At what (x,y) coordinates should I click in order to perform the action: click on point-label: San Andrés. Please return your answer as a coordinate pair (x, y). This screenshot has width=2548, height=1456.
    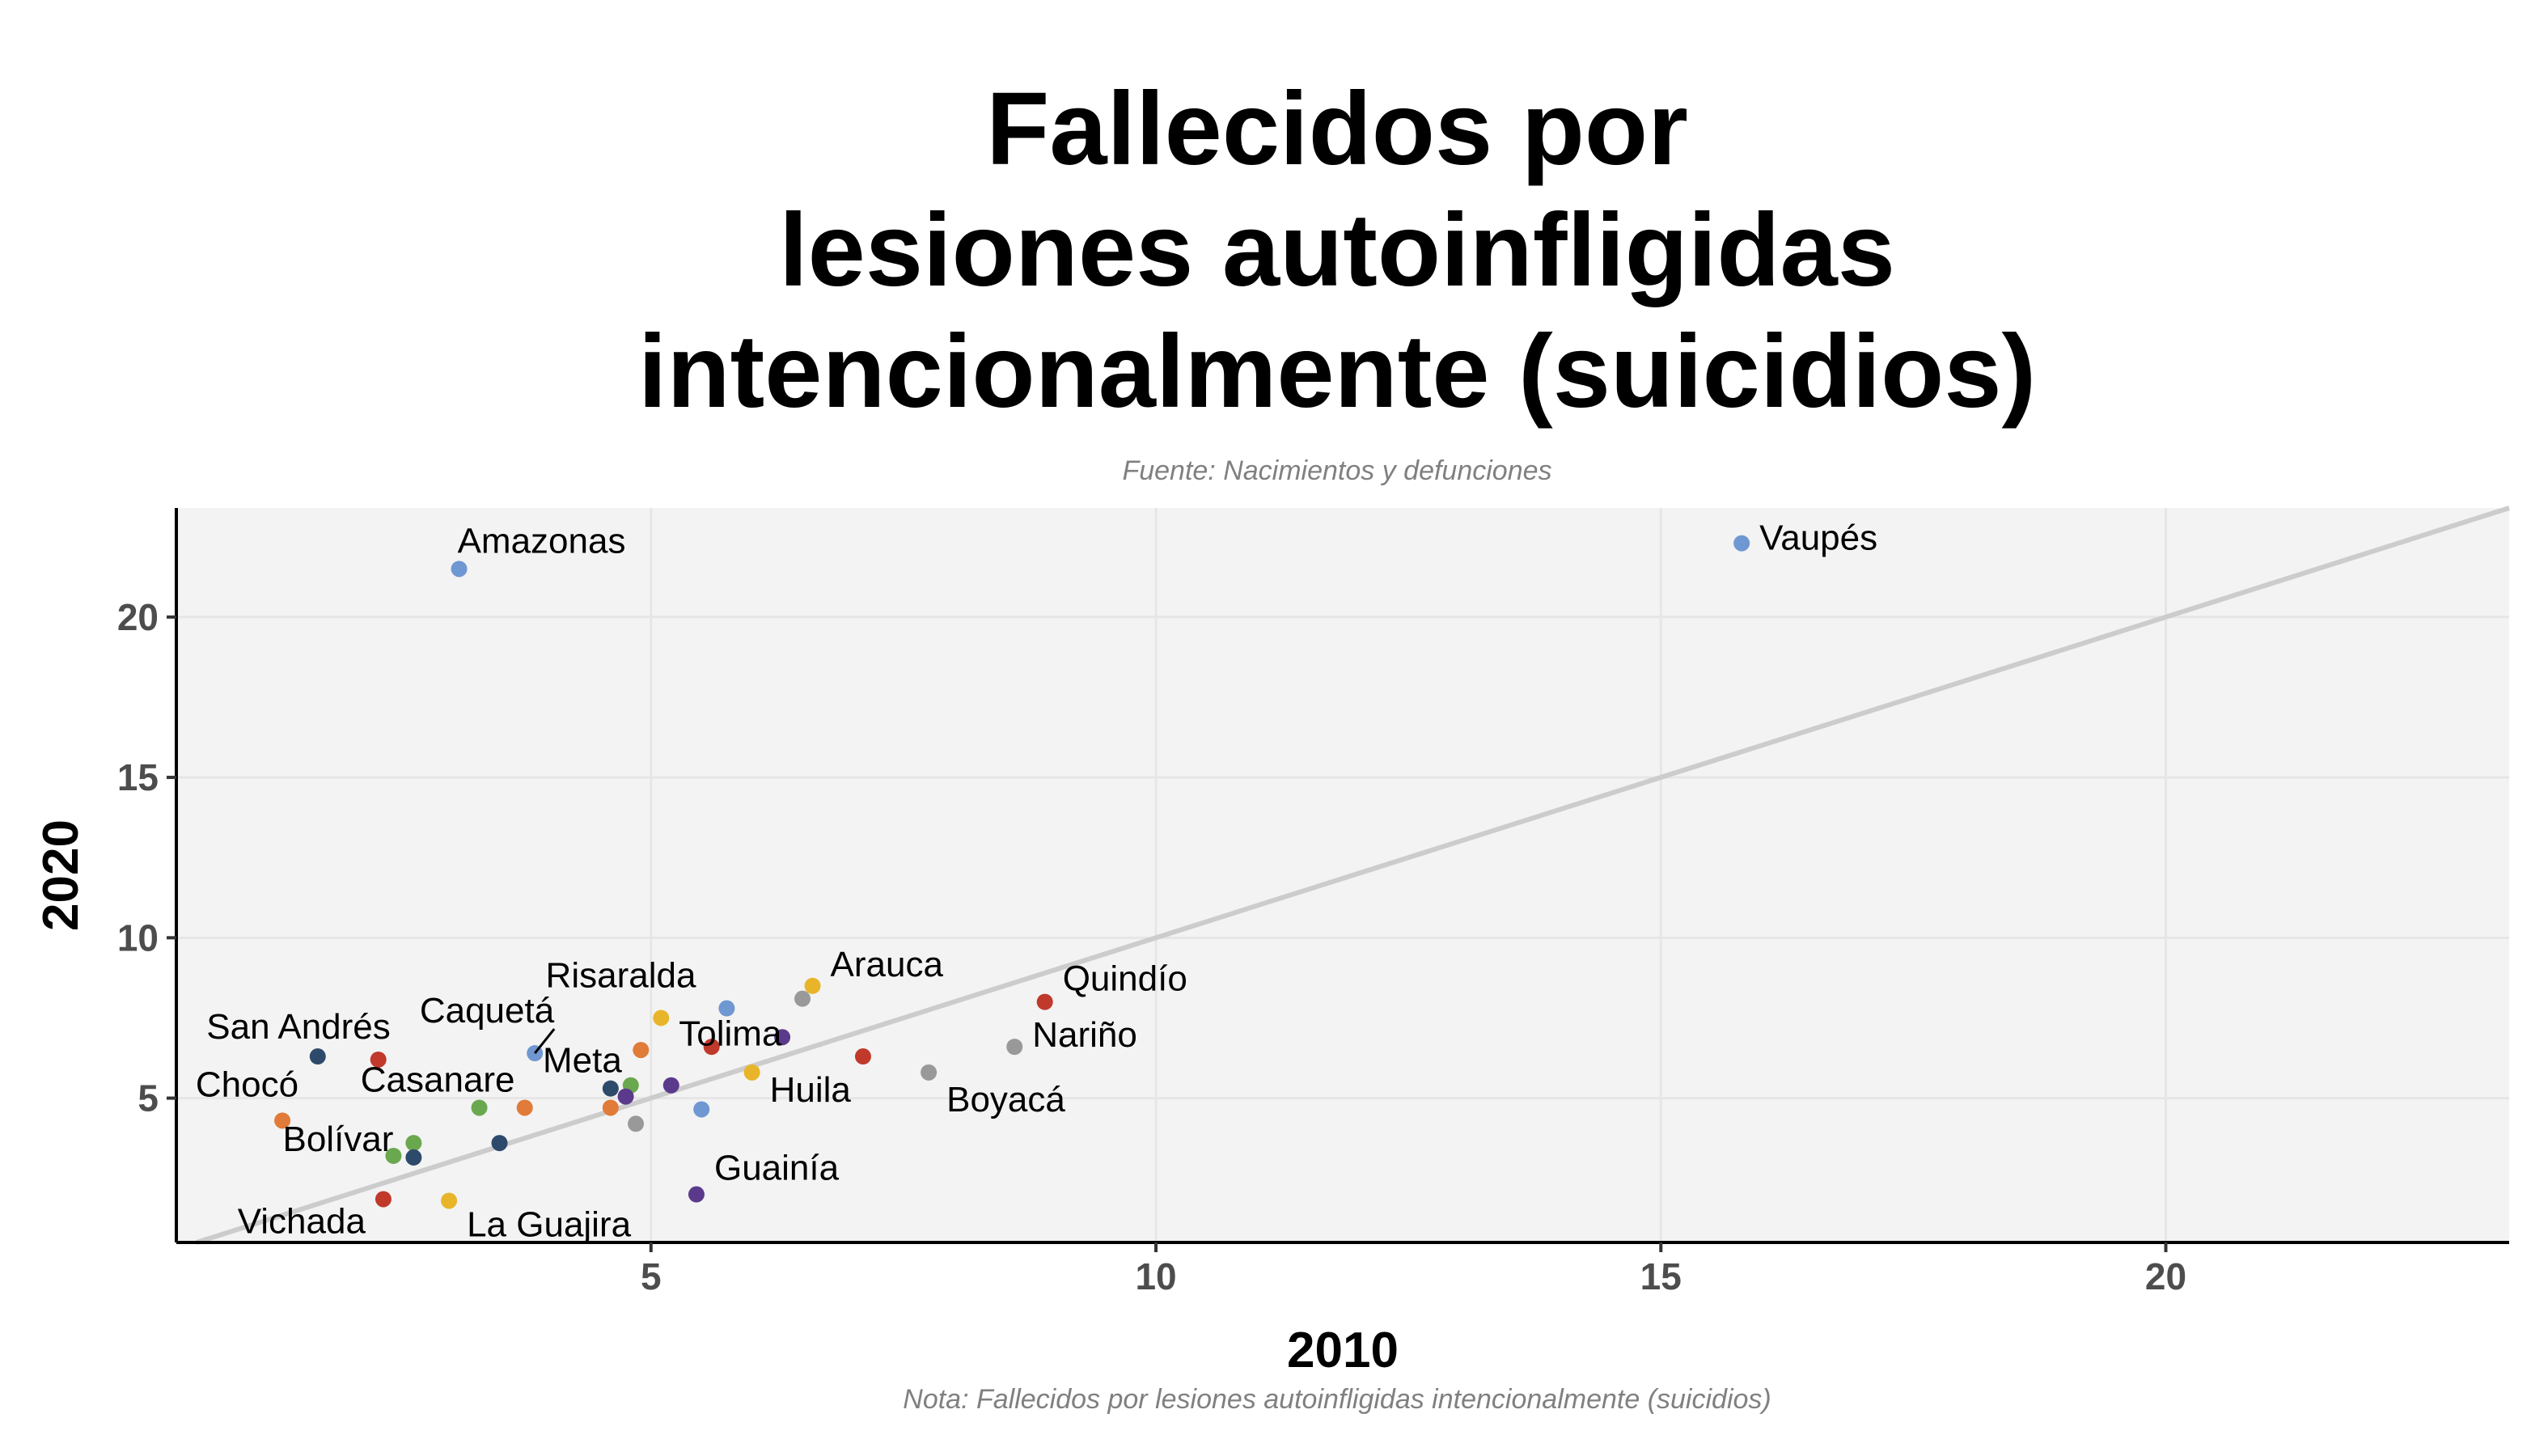
    Looking at the image, I should click on (298, 1027).